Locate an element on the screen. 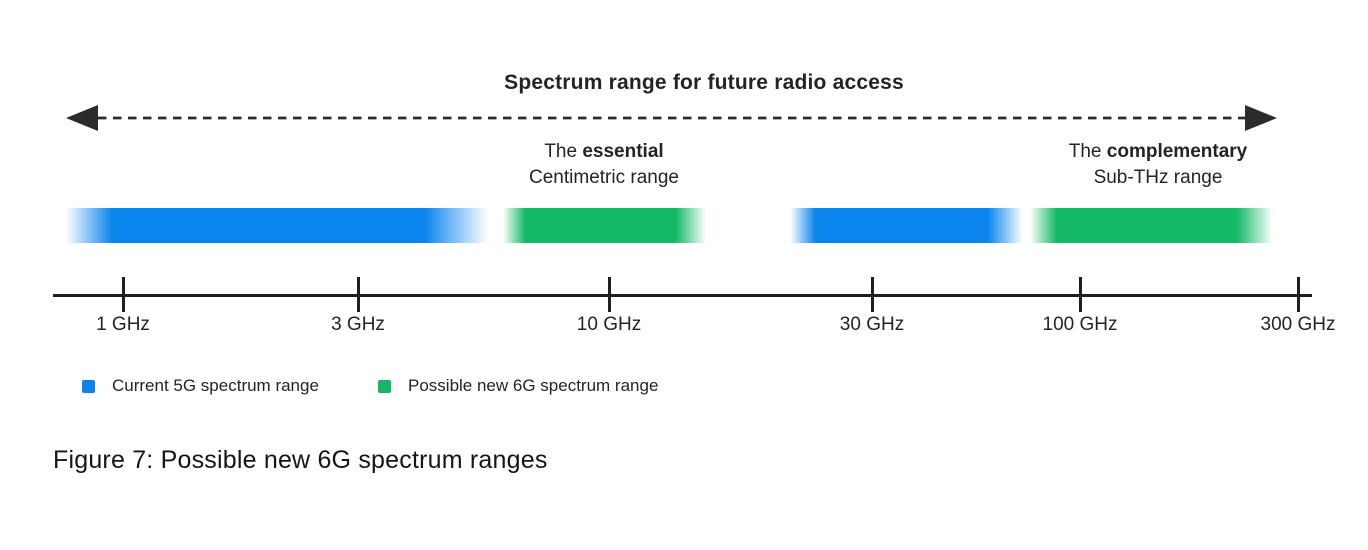 Image resolution: width=1368 pixels, height=550 pixels. essential-range-line1: The essential is located at coordinates (604, 152).